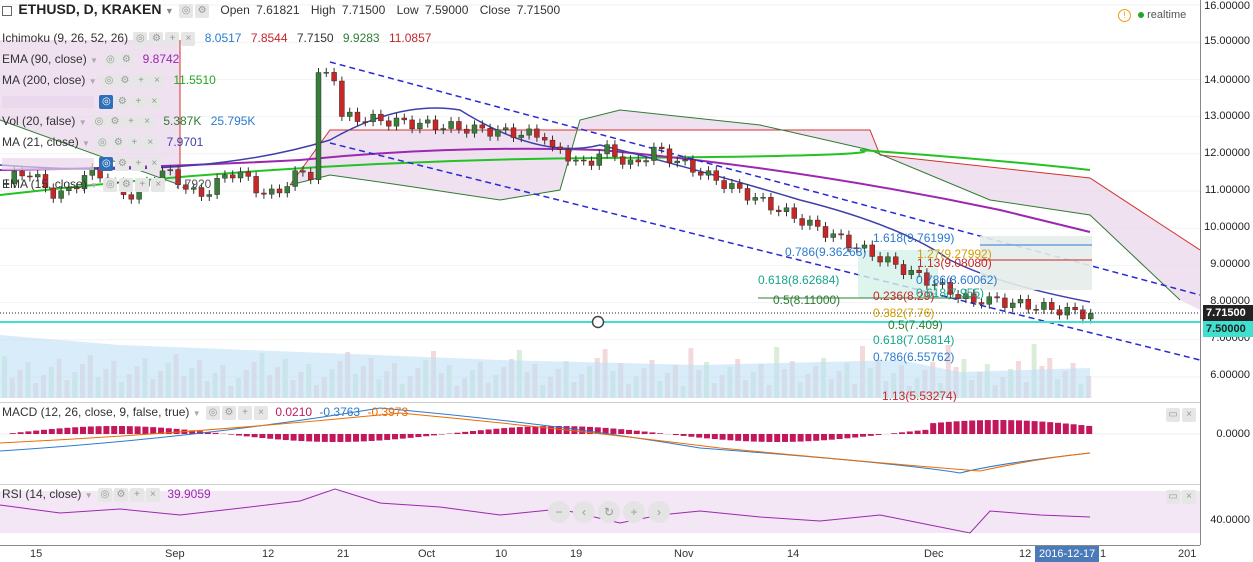  Describe the element at coordinates (7, 11) in the screenshot. I see `collapse-icon` at that location.